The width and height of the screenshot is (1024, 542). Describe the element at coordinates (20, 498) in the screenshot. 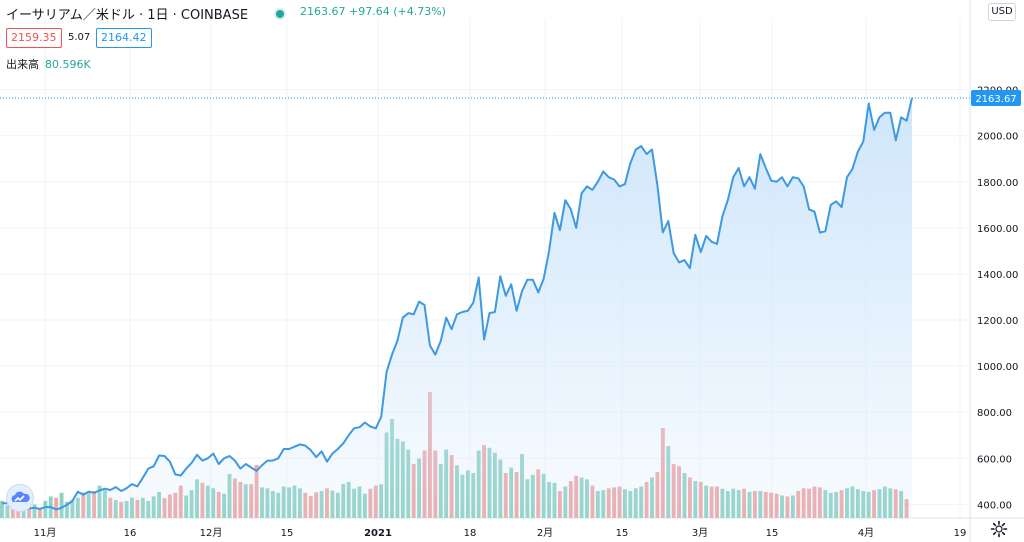

I see `tradingview-cloud-icon` at that location.